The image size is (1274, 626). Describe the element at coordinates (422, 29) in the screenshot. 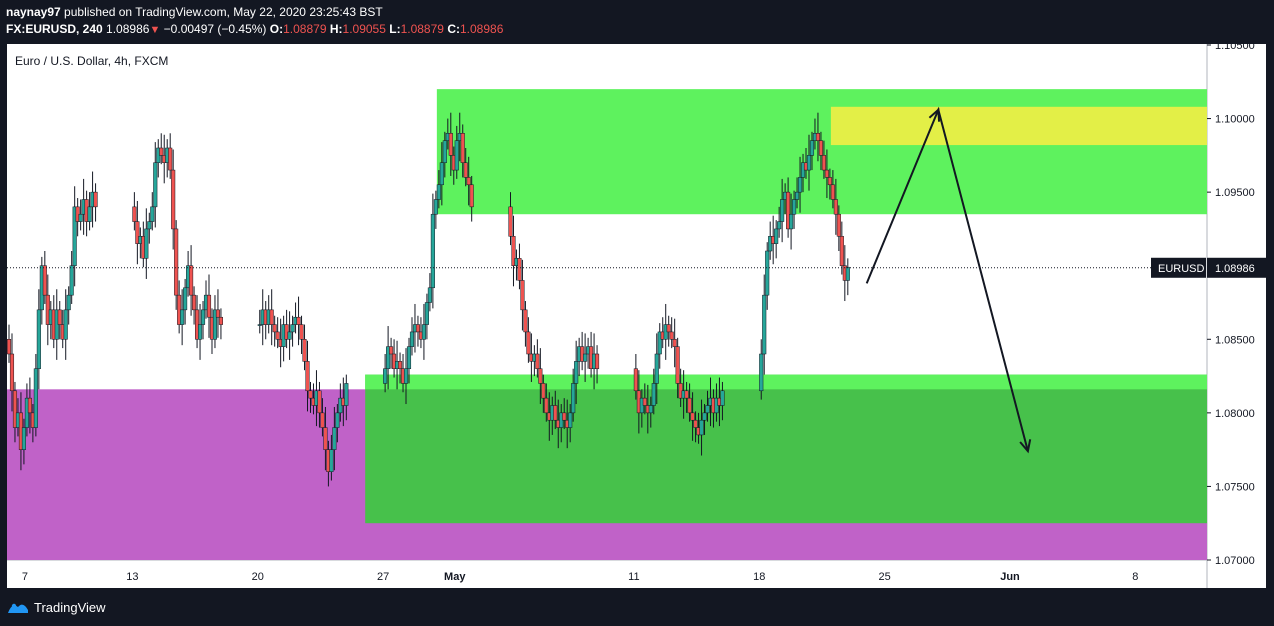

I see `low-value: 1.08879` at that location.